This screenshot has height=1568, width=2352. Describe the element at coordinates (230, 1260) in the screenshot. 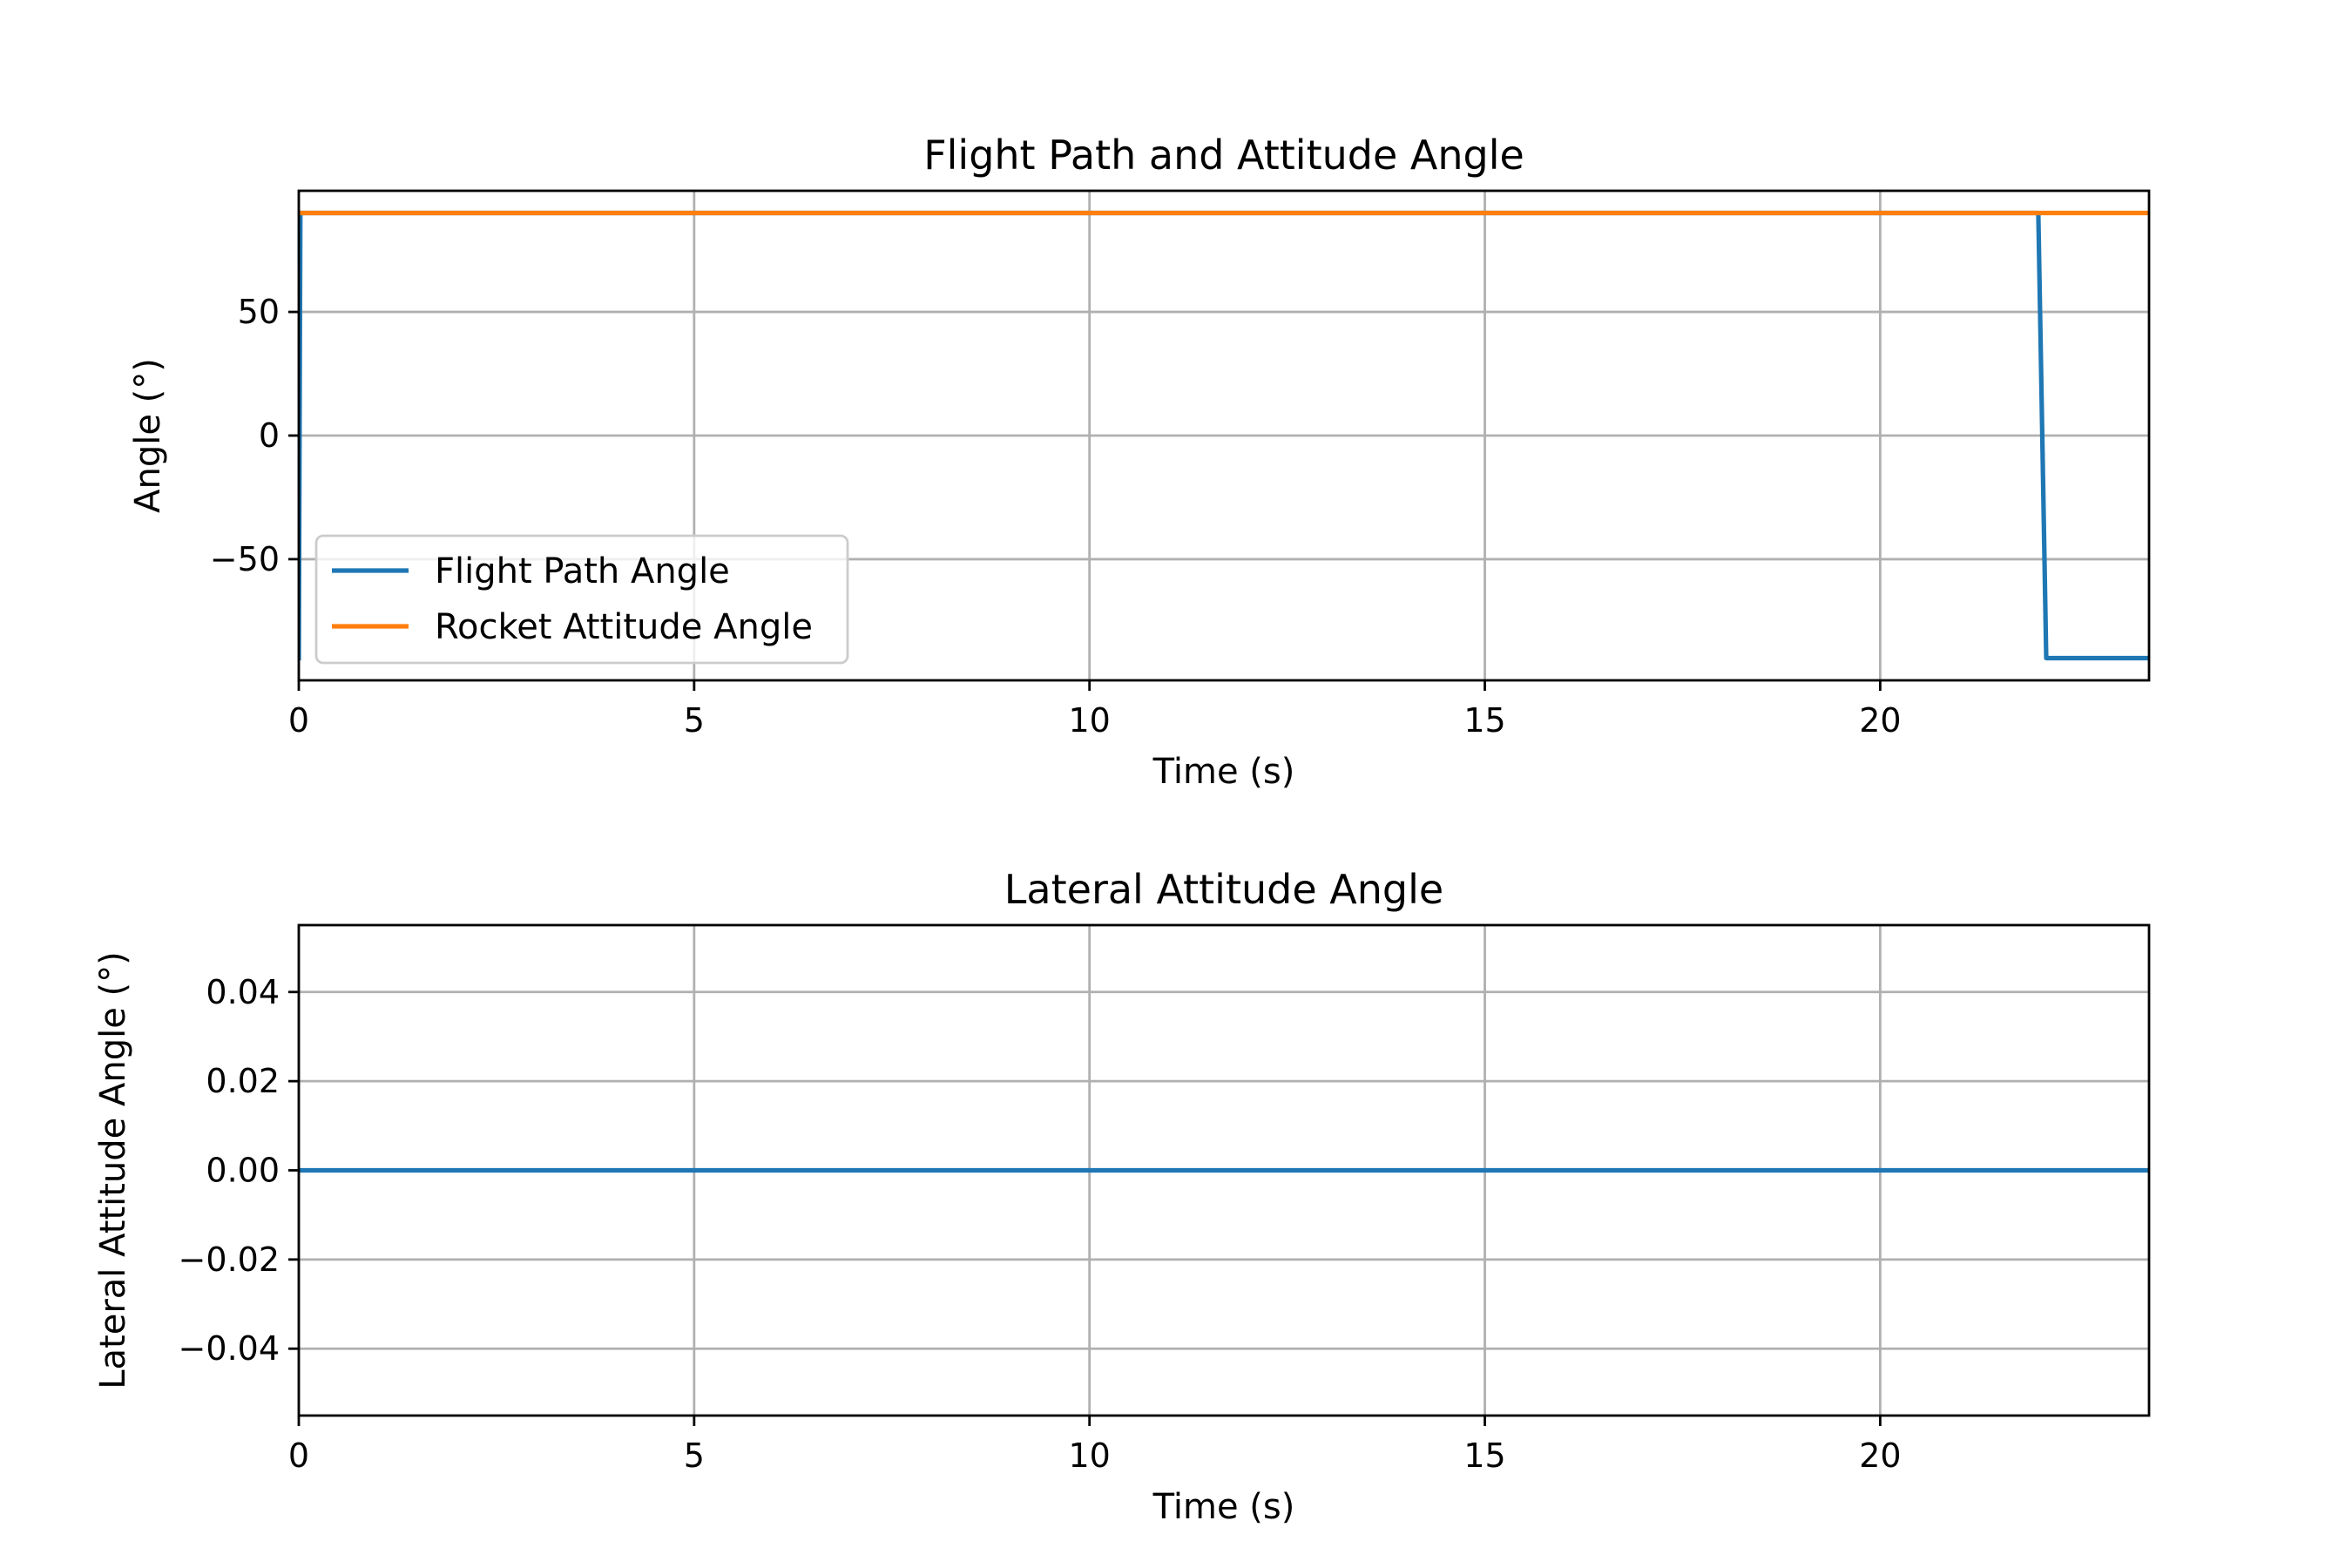

I see `y-tick-label: −0.02` at that location.